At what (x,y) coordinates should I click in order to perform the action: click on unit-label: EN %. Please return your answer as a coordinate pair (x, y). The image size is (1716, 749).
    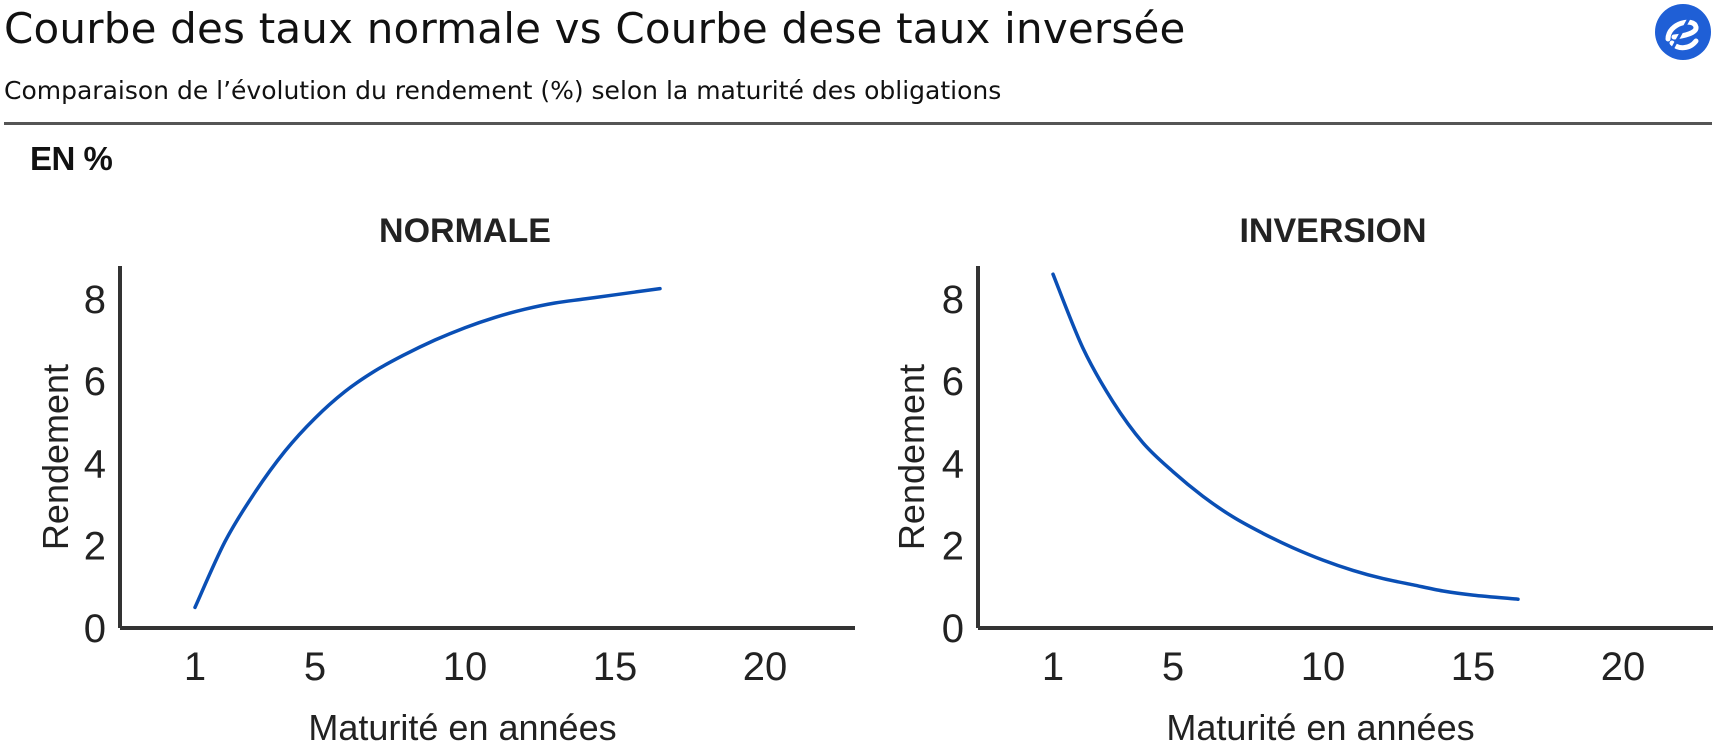
    Looking at the image, I should click on (71, 158).